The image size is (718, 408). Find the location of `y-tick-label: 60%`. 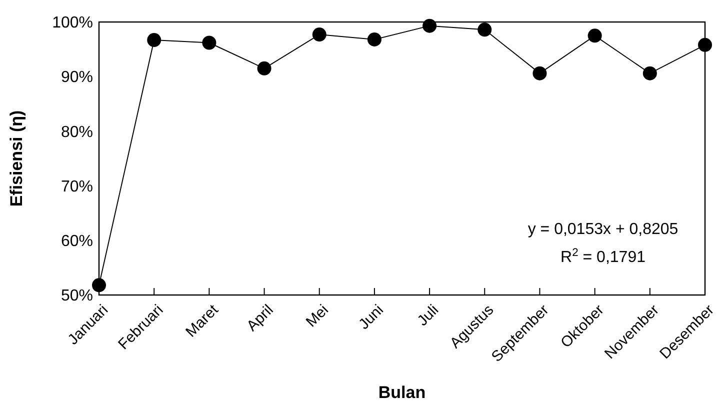

y-tick-label: 60% is located at coordinates (76, 241).